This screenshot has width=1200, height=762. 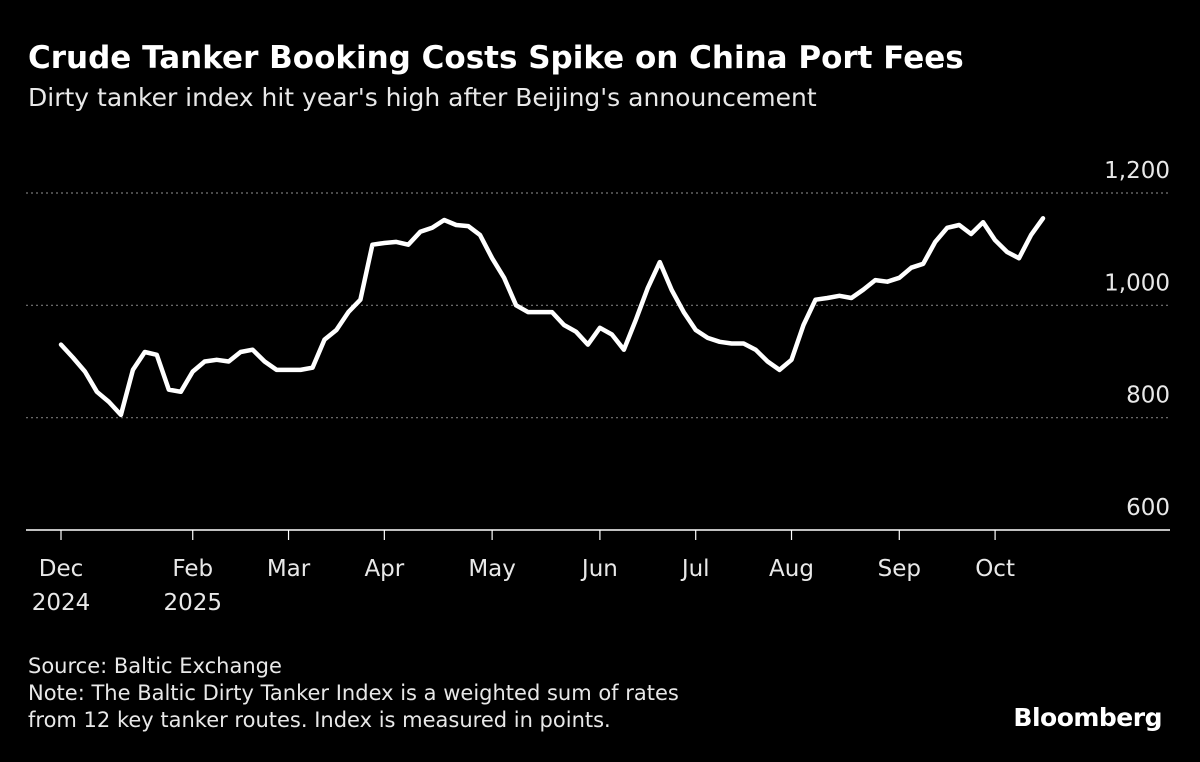 What do you see at coordinates (1137, 283) in the screenshot?
I see `y-tick-label: 1,000` at bounding box center [1137, 283].